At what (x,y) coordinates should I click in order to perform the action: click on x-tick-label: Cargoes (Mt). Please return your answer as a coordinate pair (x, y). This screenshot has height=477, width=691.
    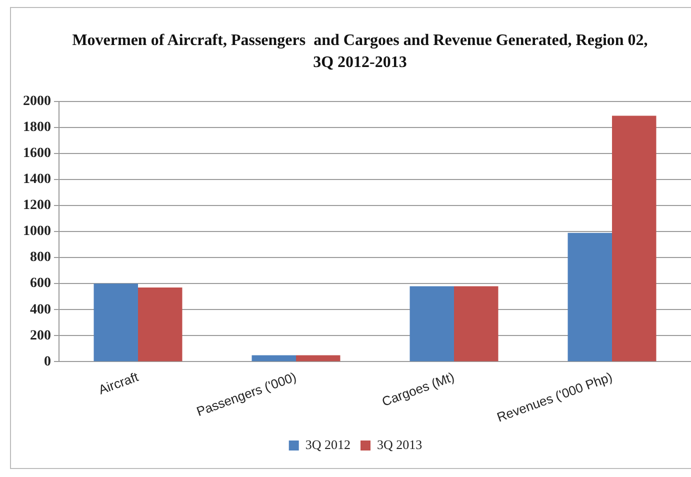
    Looking at the image, I should click on (418, 389).